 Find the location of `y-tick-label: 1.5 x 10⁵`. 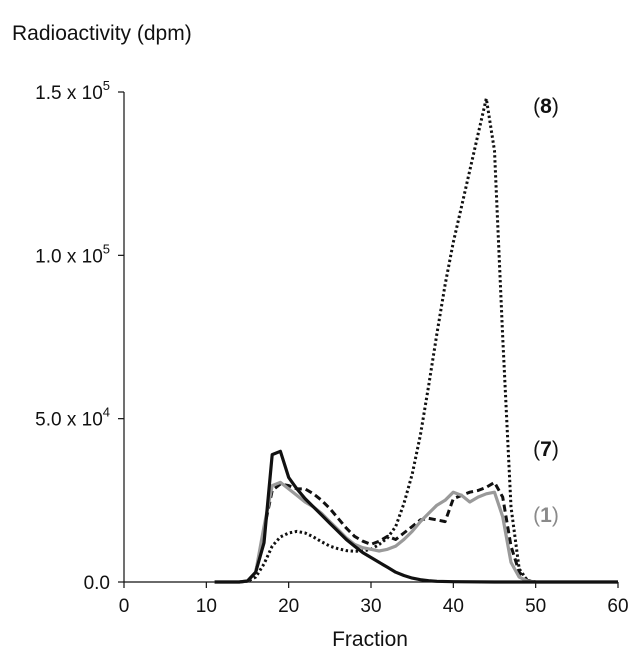

y-tick-label: 1.5 x 10⁵ is located at coordinates (72, 91).